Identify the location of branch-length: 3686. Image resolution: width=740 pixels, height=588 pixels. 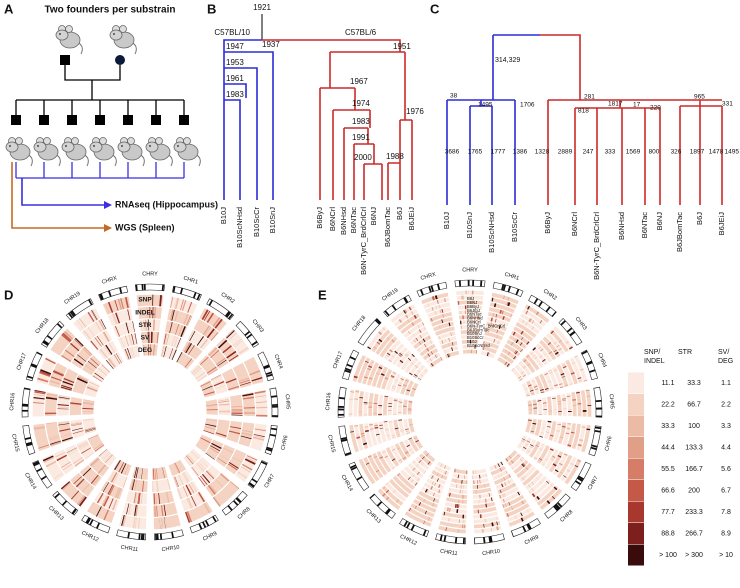
(452, 152).